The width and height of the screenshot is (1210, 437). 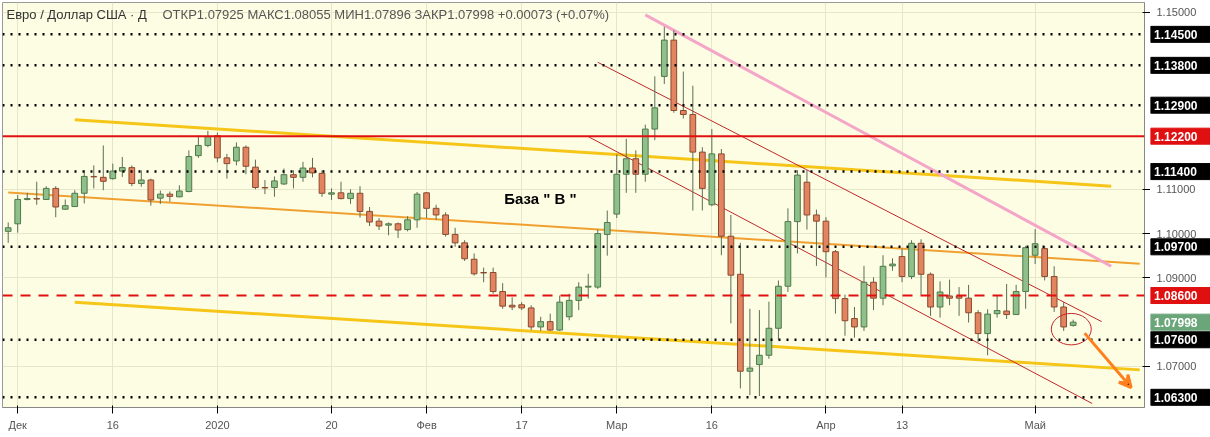 I want to click on chart-subtitle: ОТКР1.07925 МАКС1.08055 МИН1.07896 ЗАКР1.07998 +0.00073 (+0.07%), so click(x=386, y=14).